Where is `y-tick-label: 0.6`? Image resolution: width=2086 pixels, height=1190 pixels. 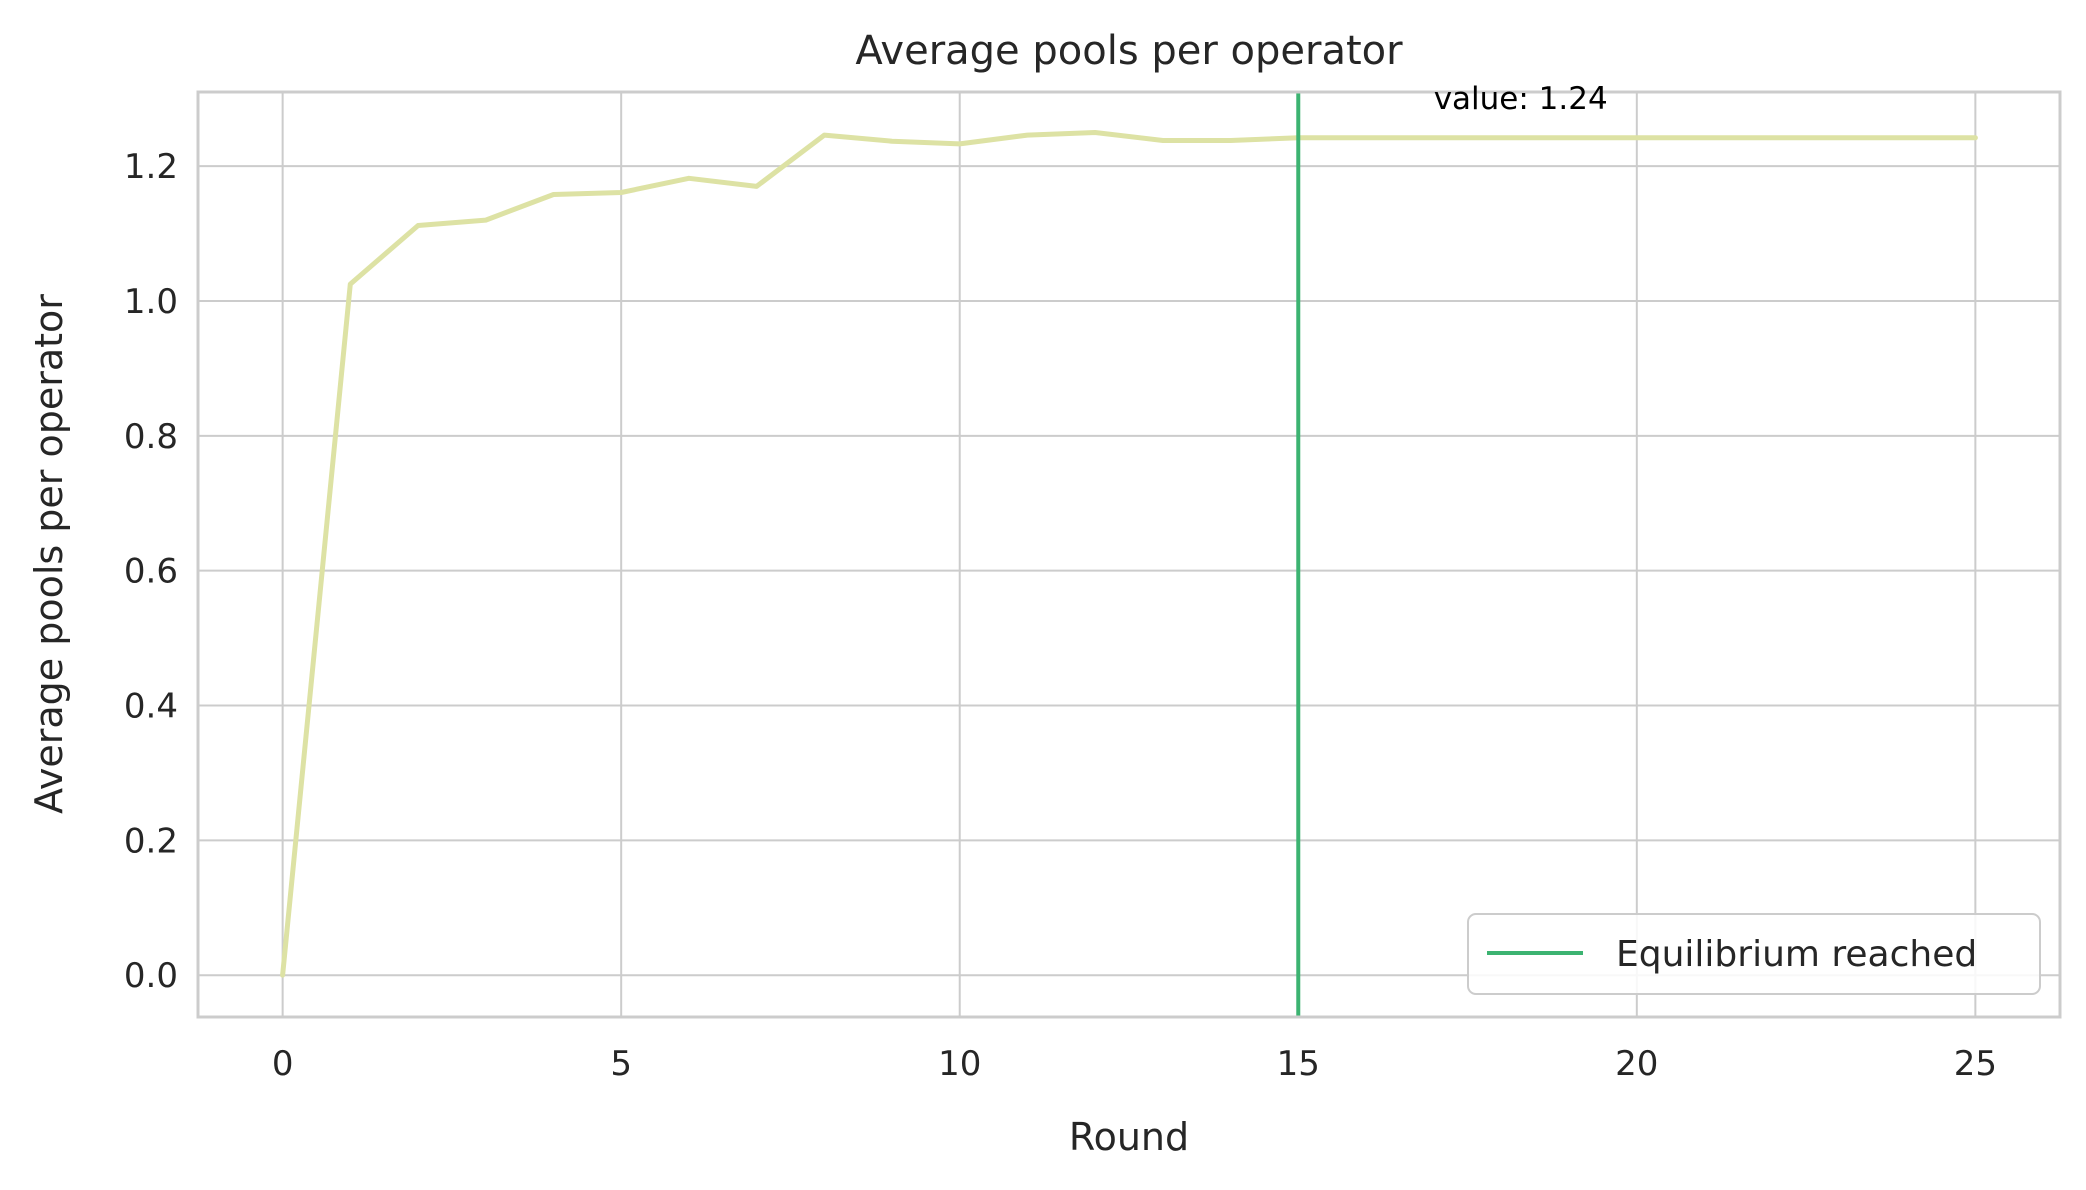 y-tick-label: 0.6 is located at coordinates (151, 572).